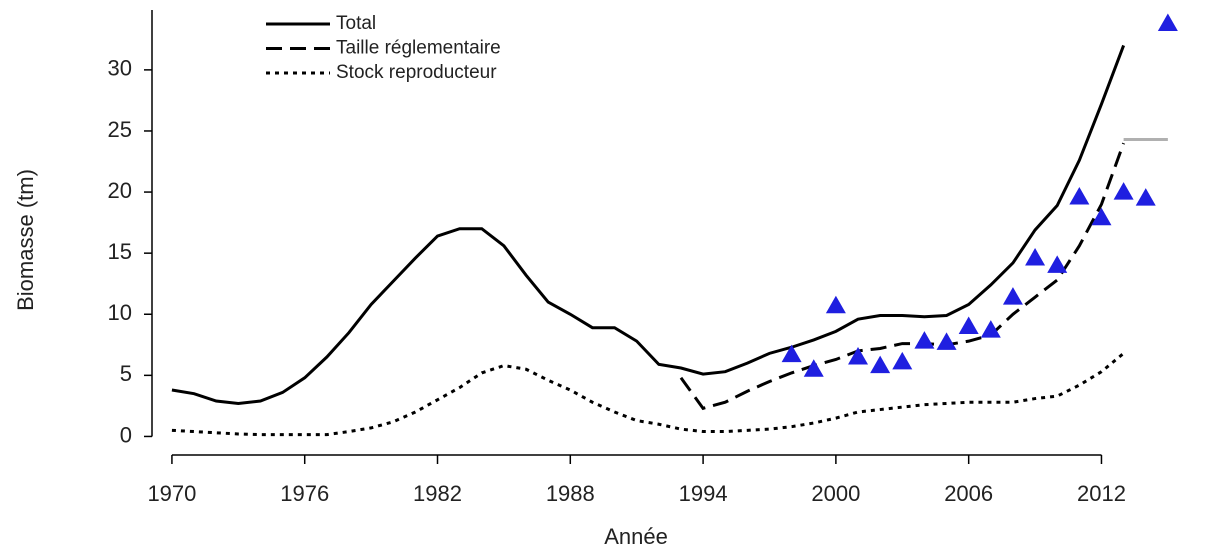 This screenshot has height=550, width=1209. What do you see at coordinates (418, 48) in the screenshot?
I see `legend-label: Taille réglementaire` at bounding box center [418, 48].